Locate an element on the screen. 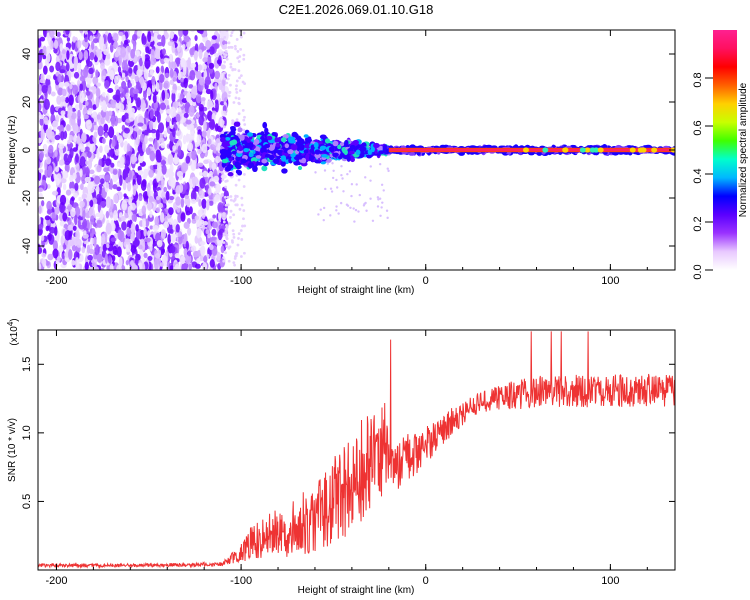 This screenshot has width=750, height=600. figure-title: C2E1.2026.069.01.10.G18 is located at coordinates (356, 9).